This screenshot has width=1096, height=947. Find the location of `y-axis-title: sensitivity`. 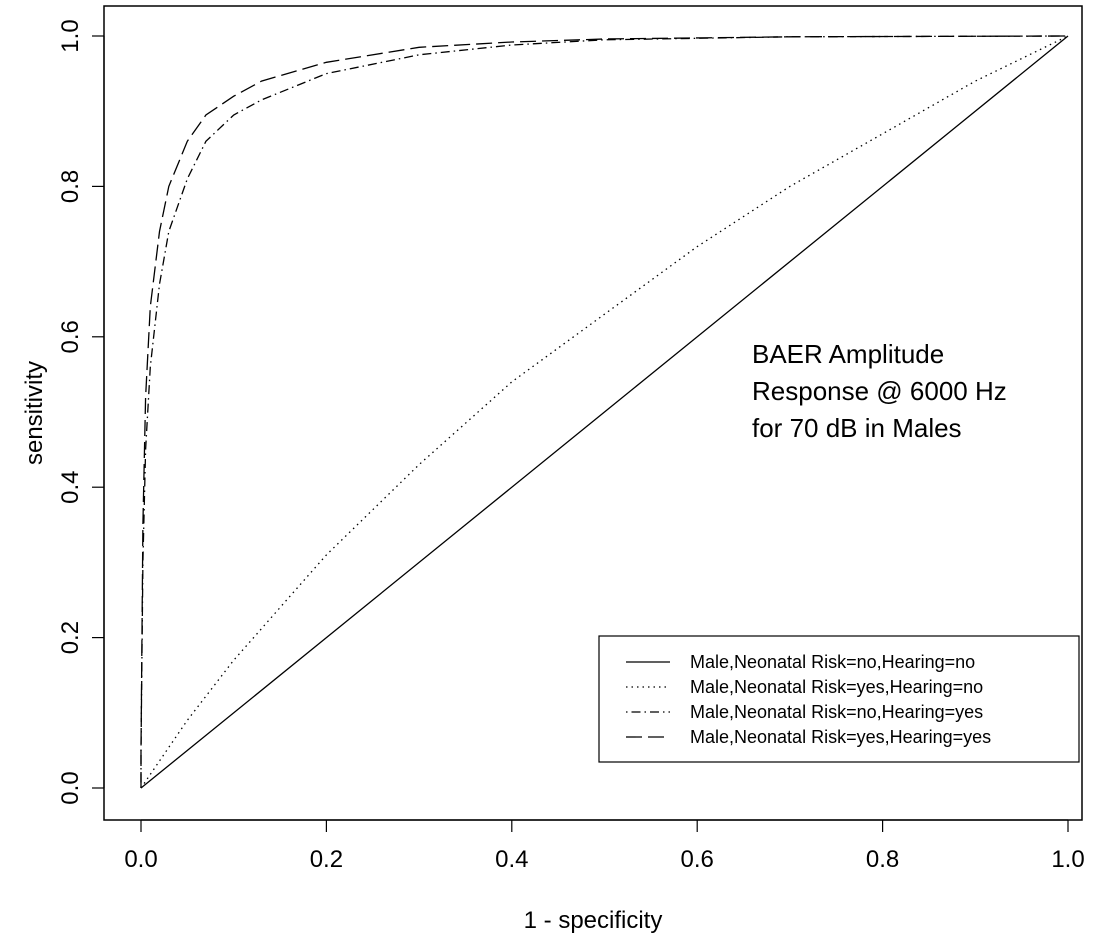

y-axis-title: sensitivity is located at coordinates (34, 413).